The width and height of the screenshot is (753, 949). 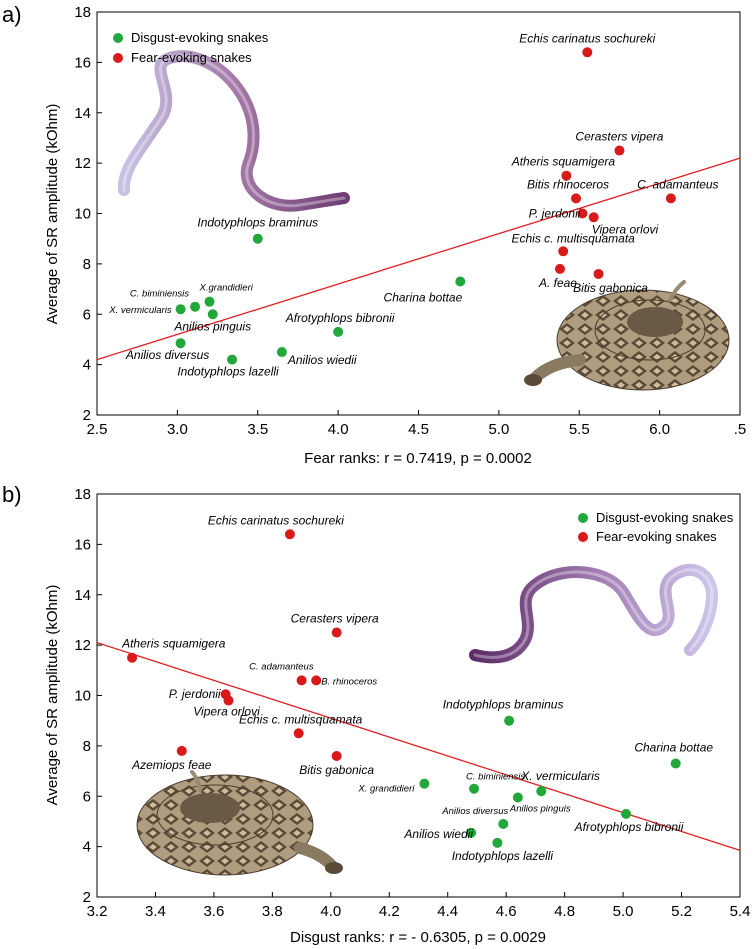 What do you see at coordinates (503, 856) in the screenshot?
I see `point-label-b-s0-8: Indotyphlops lazelli` at bounding box center [503, 856].